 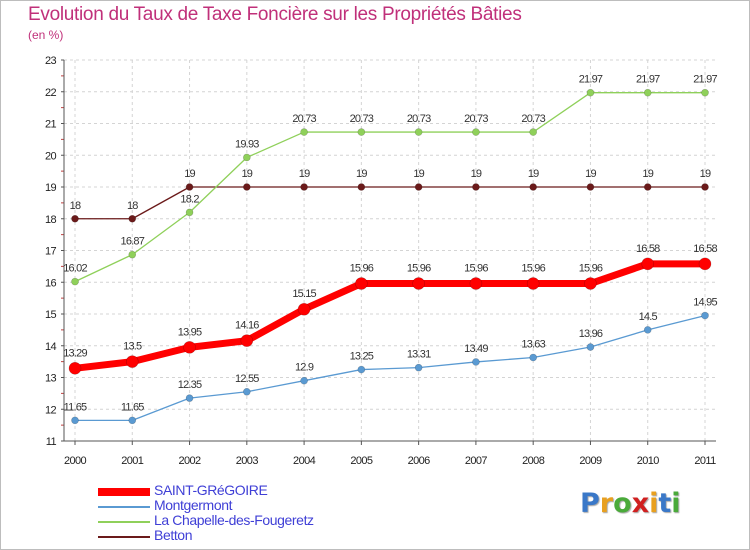 I want to click on x-tick-label: 2004, so click(x=304, y=461).